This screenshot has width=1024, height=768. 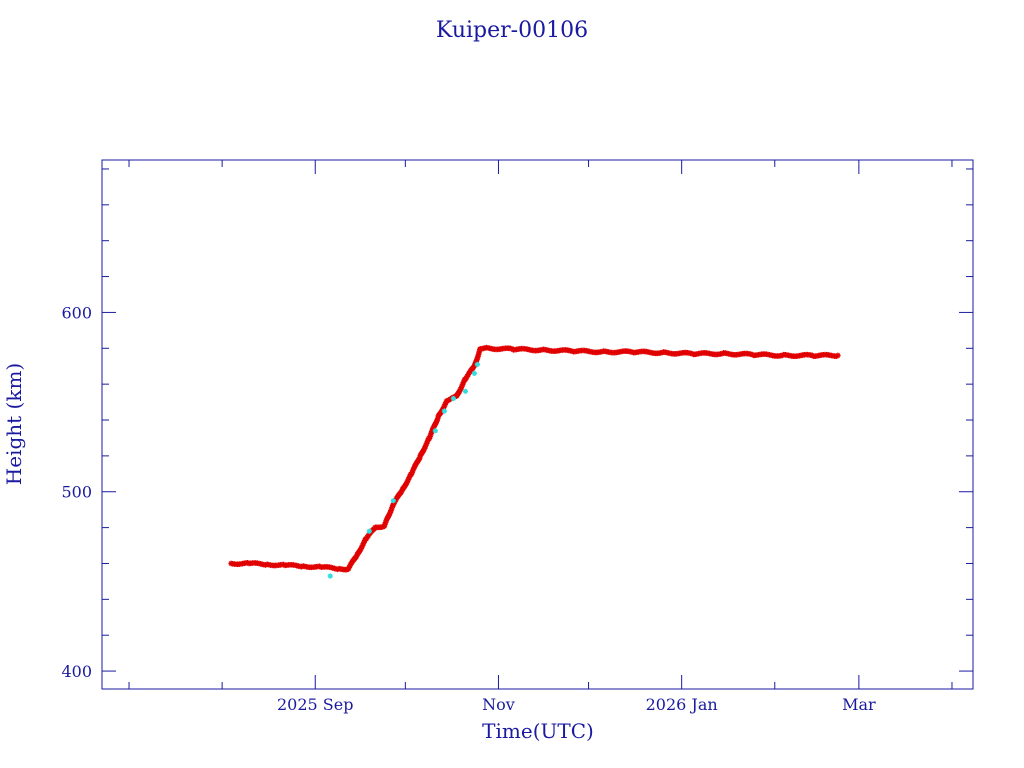 What do you see at coordinates (14, 424) in the screenshot?
I see `y-axis-label: Height (km)` at bounding box center [14, 424].